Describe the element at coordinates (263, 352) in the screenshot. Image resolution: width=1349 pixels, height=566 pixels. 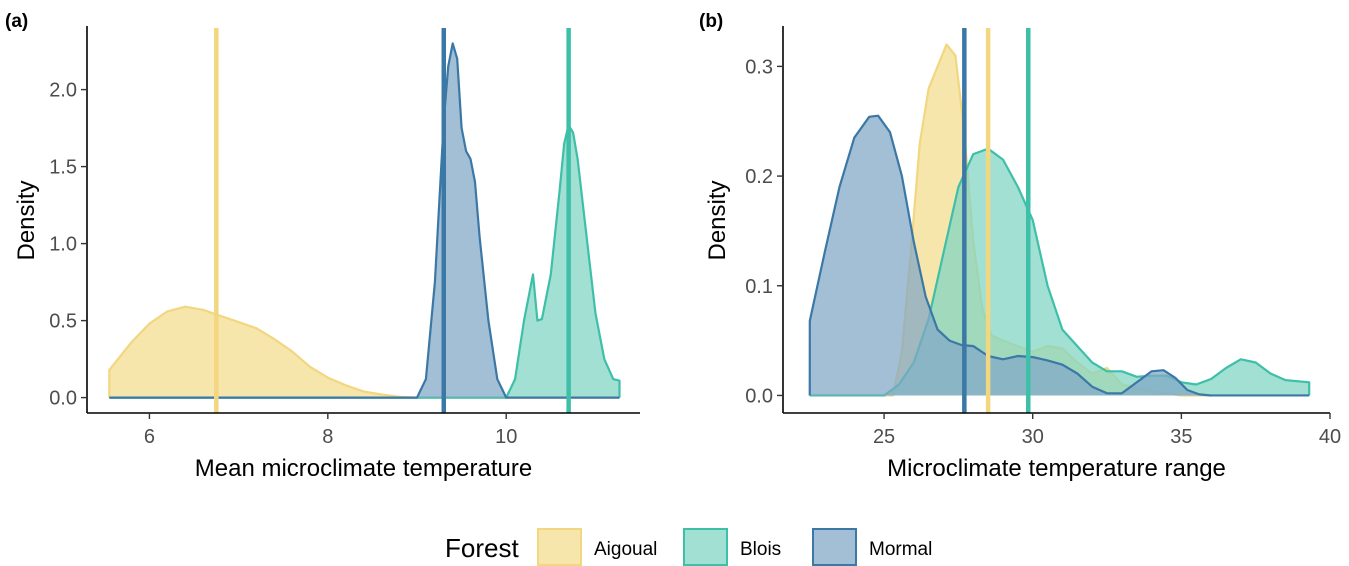
I see `density-area-aigoual` at that location.